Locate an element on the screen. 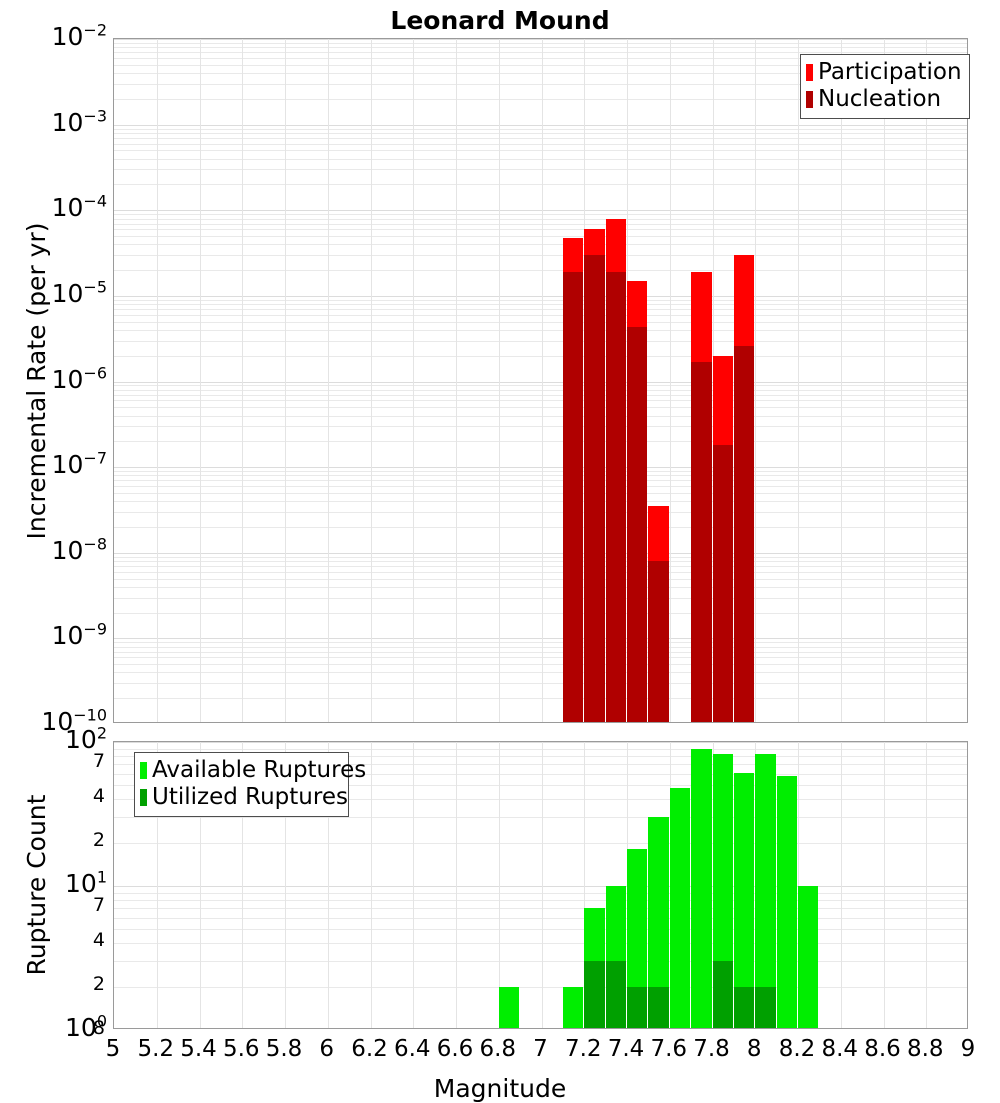 This screenshot has height=1103, width=1000. x-tick: 6.4 is located at coordinates (412, 1049).